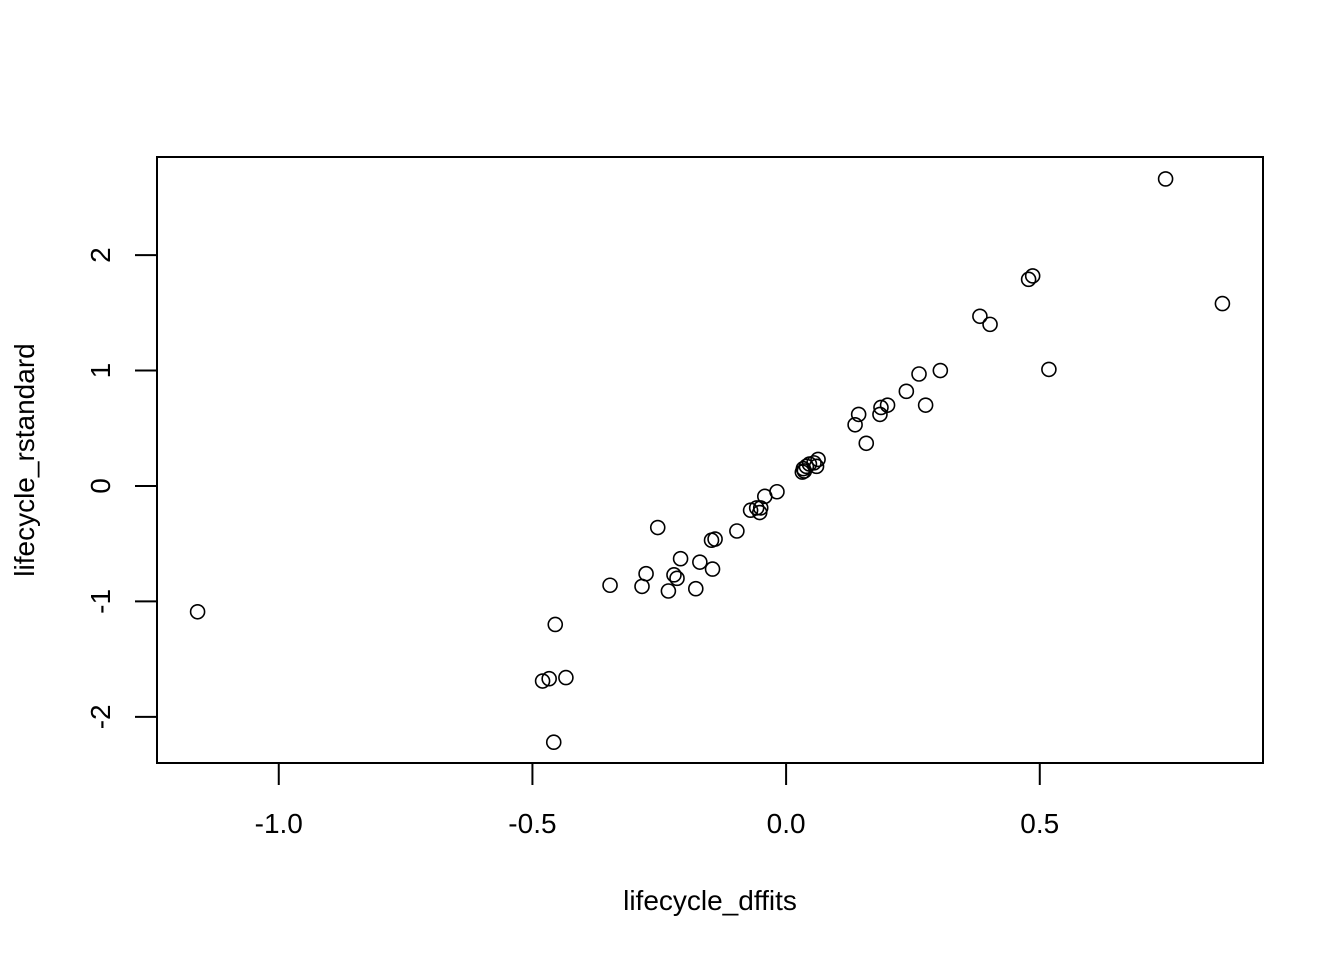 The image size is (1344, 960). What do you see at coordinates (24, 459) in the screenshot?
I see `y-axis-label: lifecycle_rstandard` at bounding box center [24, 459].